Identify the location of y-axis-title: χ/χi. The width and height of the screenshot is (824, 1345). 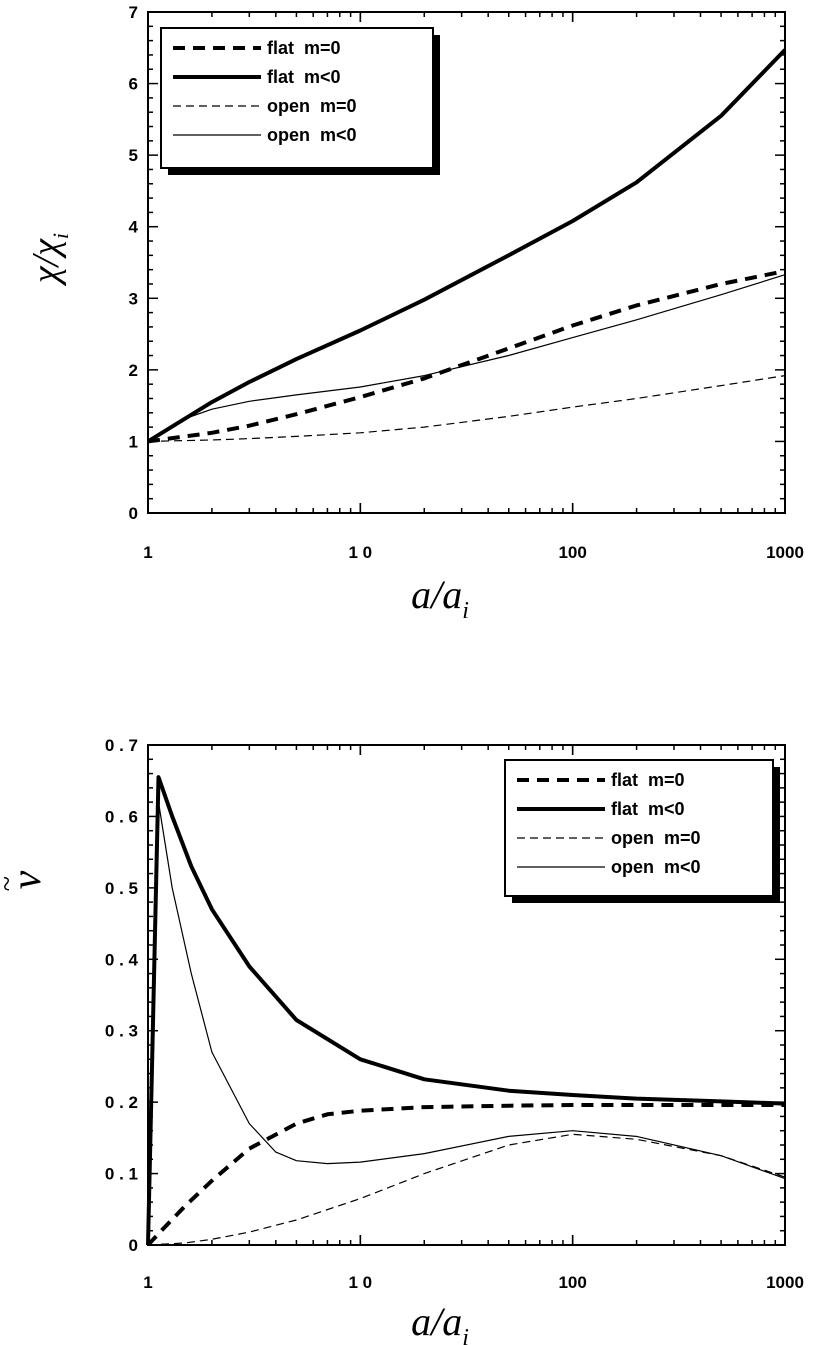
(49, 260).